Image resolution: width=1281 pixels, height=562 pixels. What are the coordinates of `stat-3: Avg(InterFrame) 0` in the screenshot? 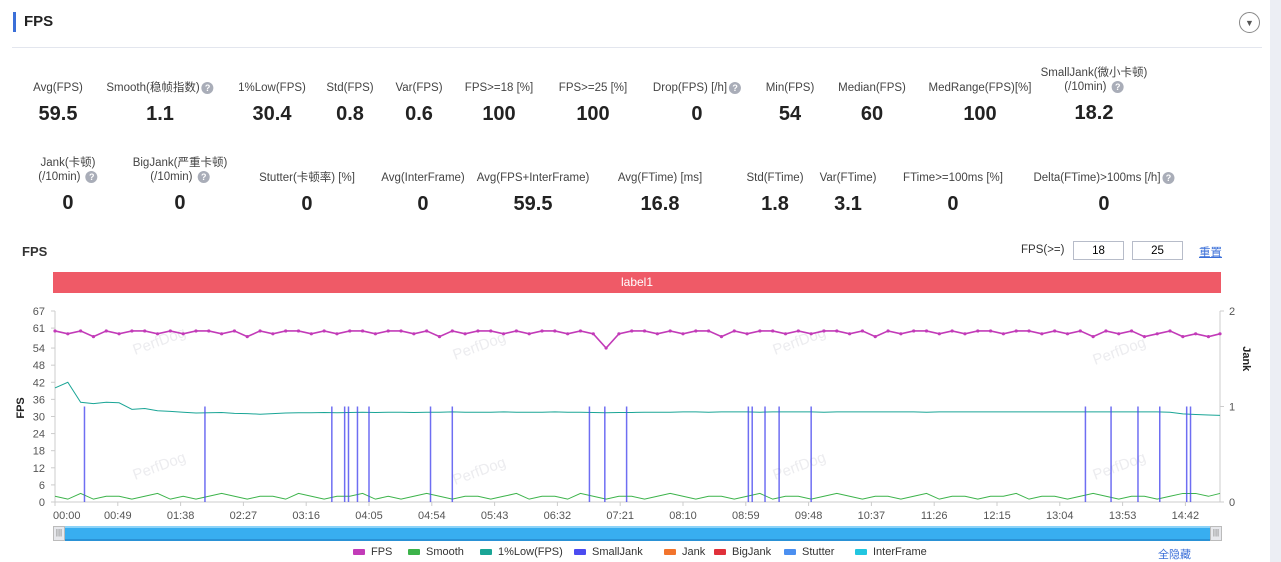 It's located at (423, 193).